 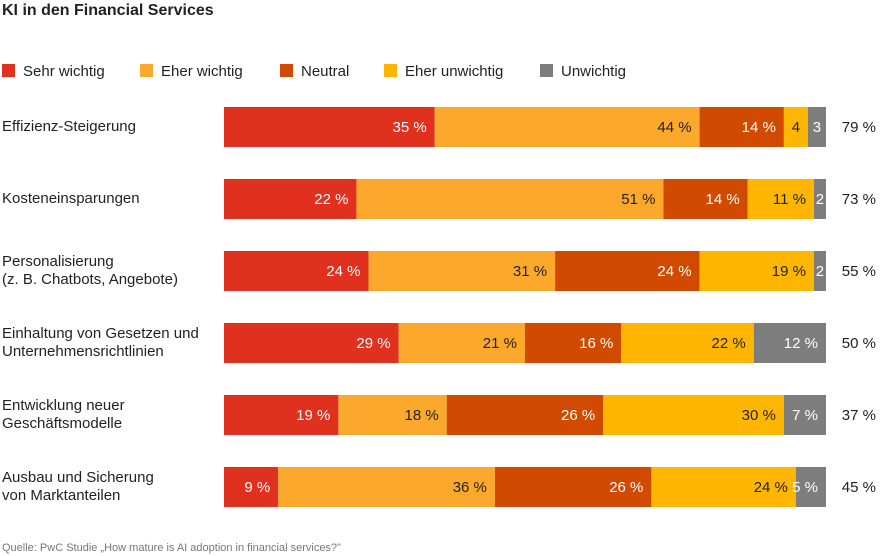 What do you see at coordinates (108, 10) in the screenshot?
I see `chart-title: KI in den Financial Services` at bounding box center [108, 10].